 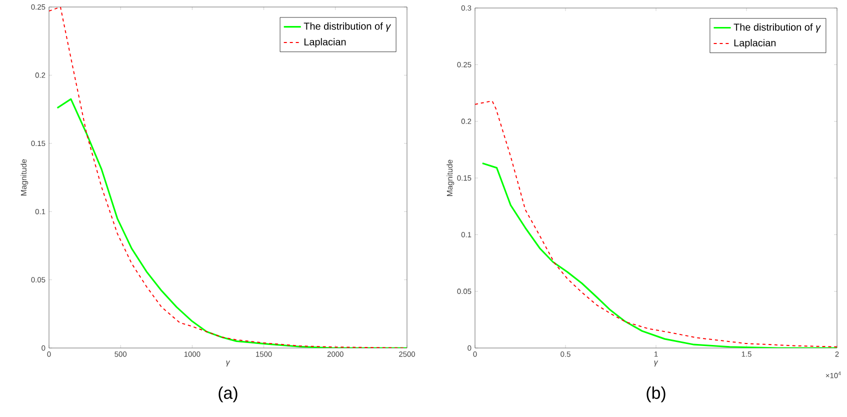 I want to click on text: (a), so click(x=228, y=394).